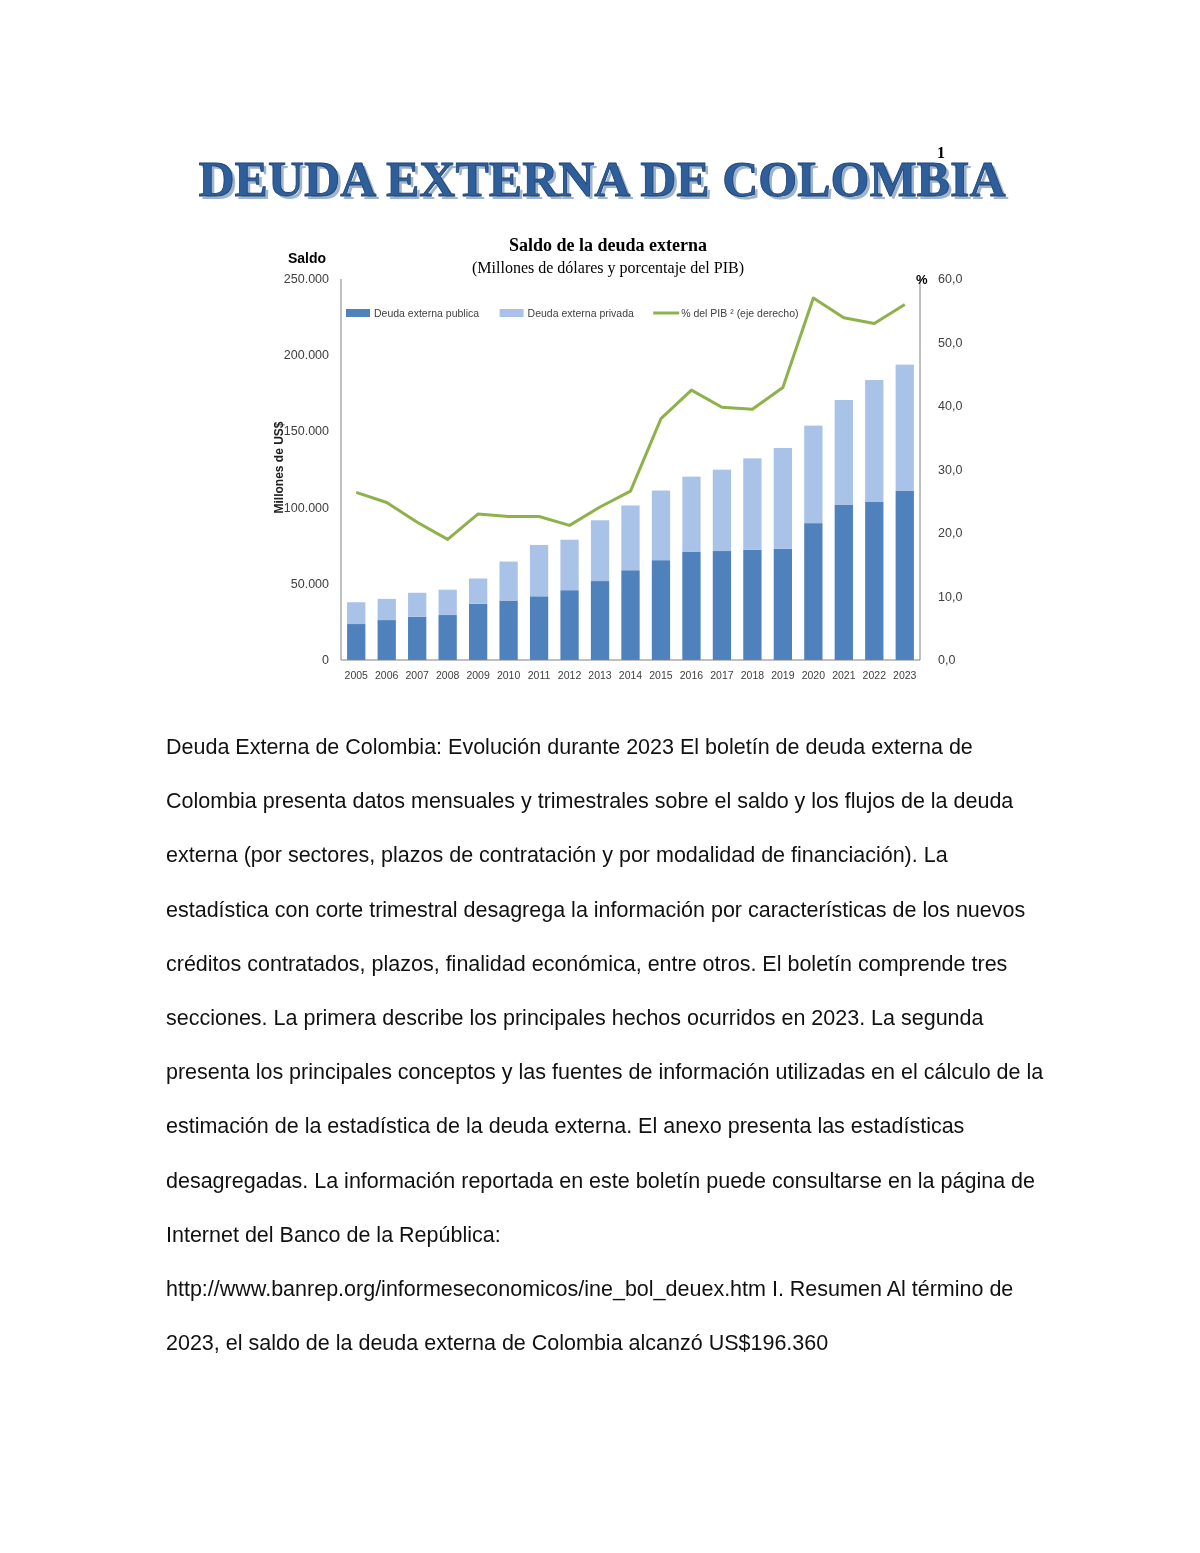 The height and width of the screenshot is (1553, 1200). What do you see at coordinates (844, 675) in the screenshot?
I see `x-tick-label: 2021` at bounding box center [844, 675].